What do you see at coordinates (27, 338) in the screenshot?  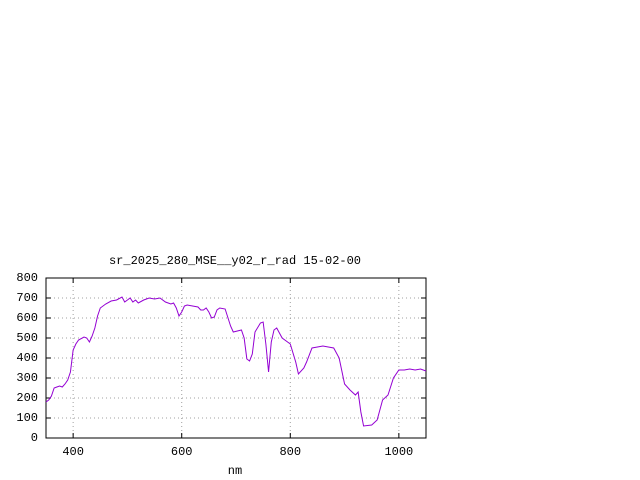 I see `y-tick-label: 500` at bounding box center [27, 338].